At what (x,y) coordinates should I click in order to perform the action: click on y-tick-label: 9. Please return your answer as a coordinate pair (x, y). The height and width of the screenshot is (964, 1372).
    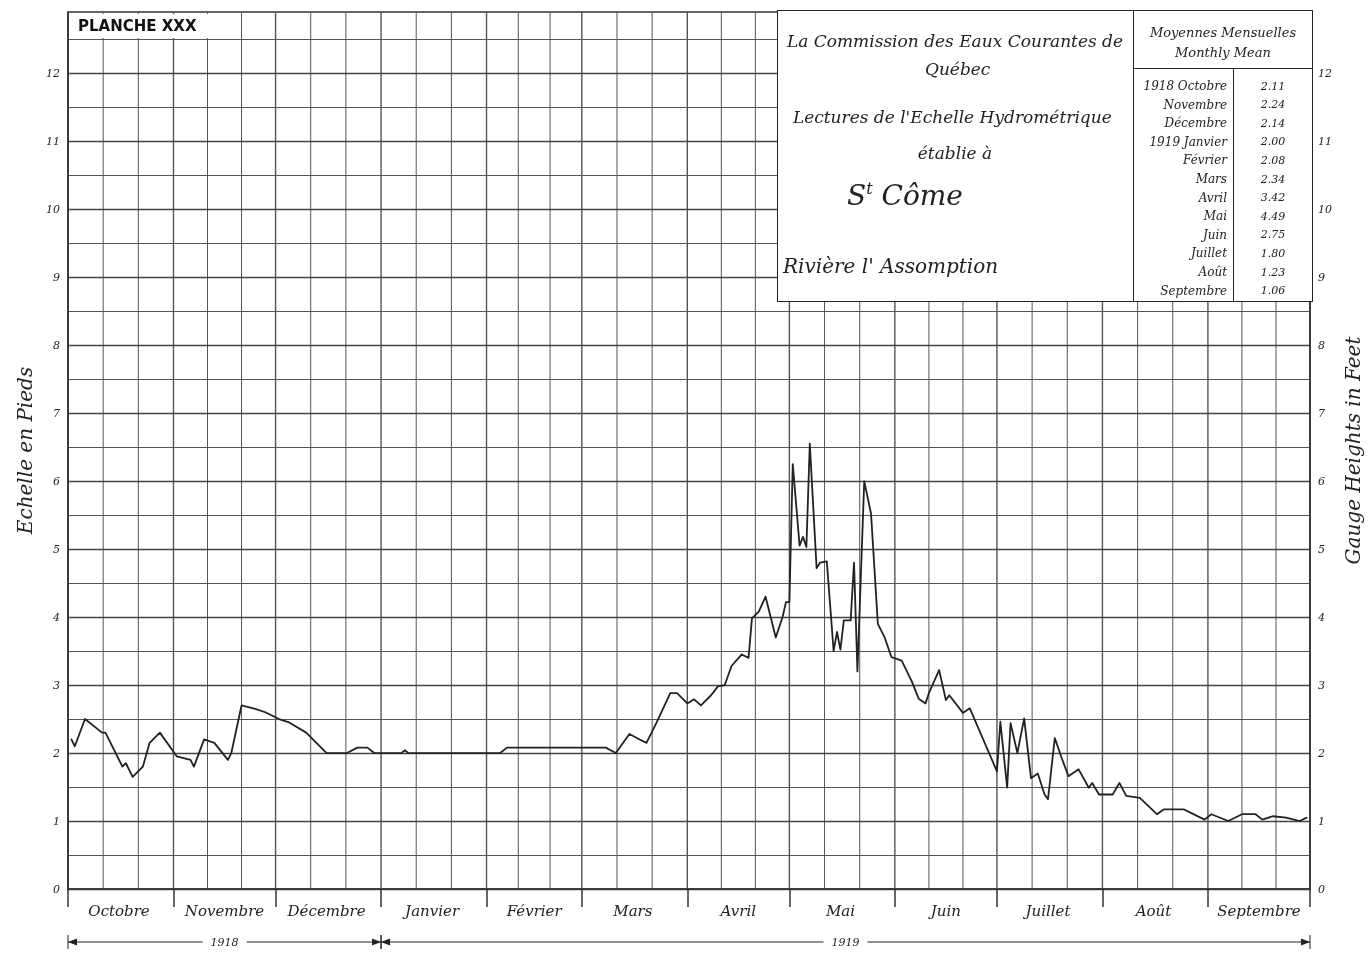
    Looking at the image, I should click on (56, 277).